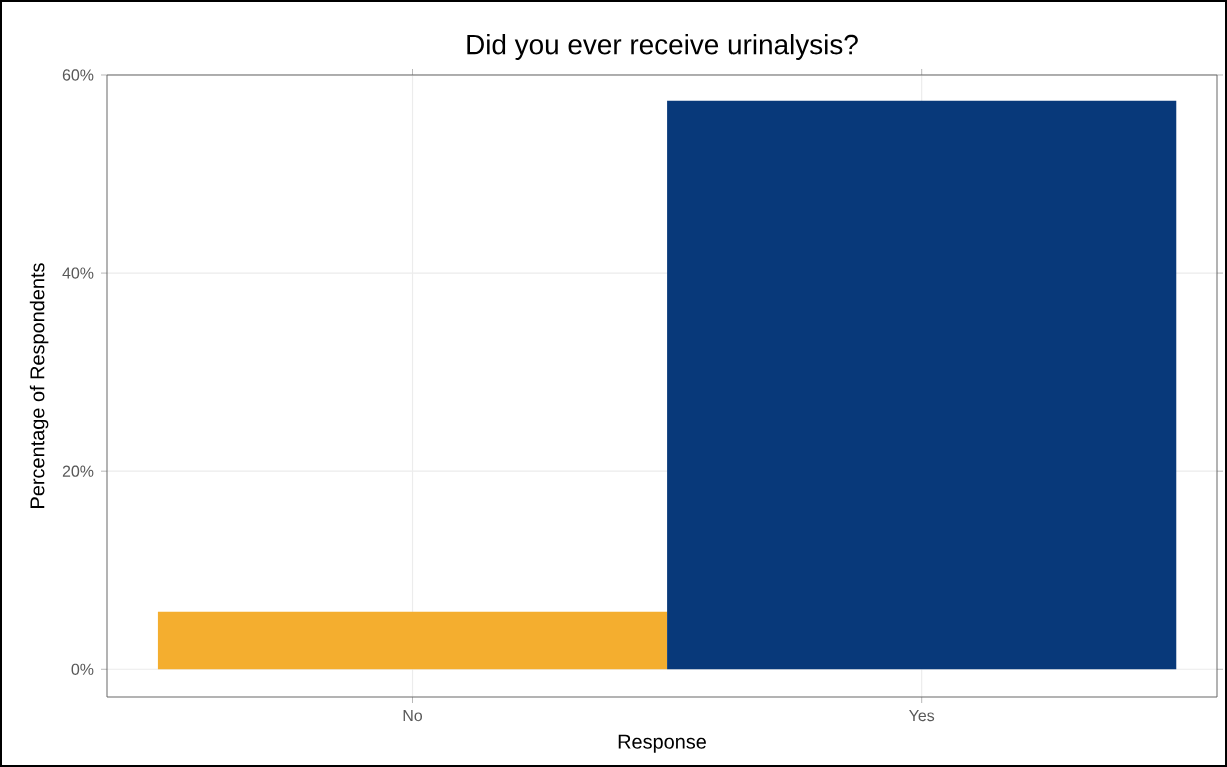 The height and width of the screenshot is (767, 1227). What do you see at coordinates (413, 716) in the screenshot?
I see `x-tick-label: No` at bounding box center [413, 716].